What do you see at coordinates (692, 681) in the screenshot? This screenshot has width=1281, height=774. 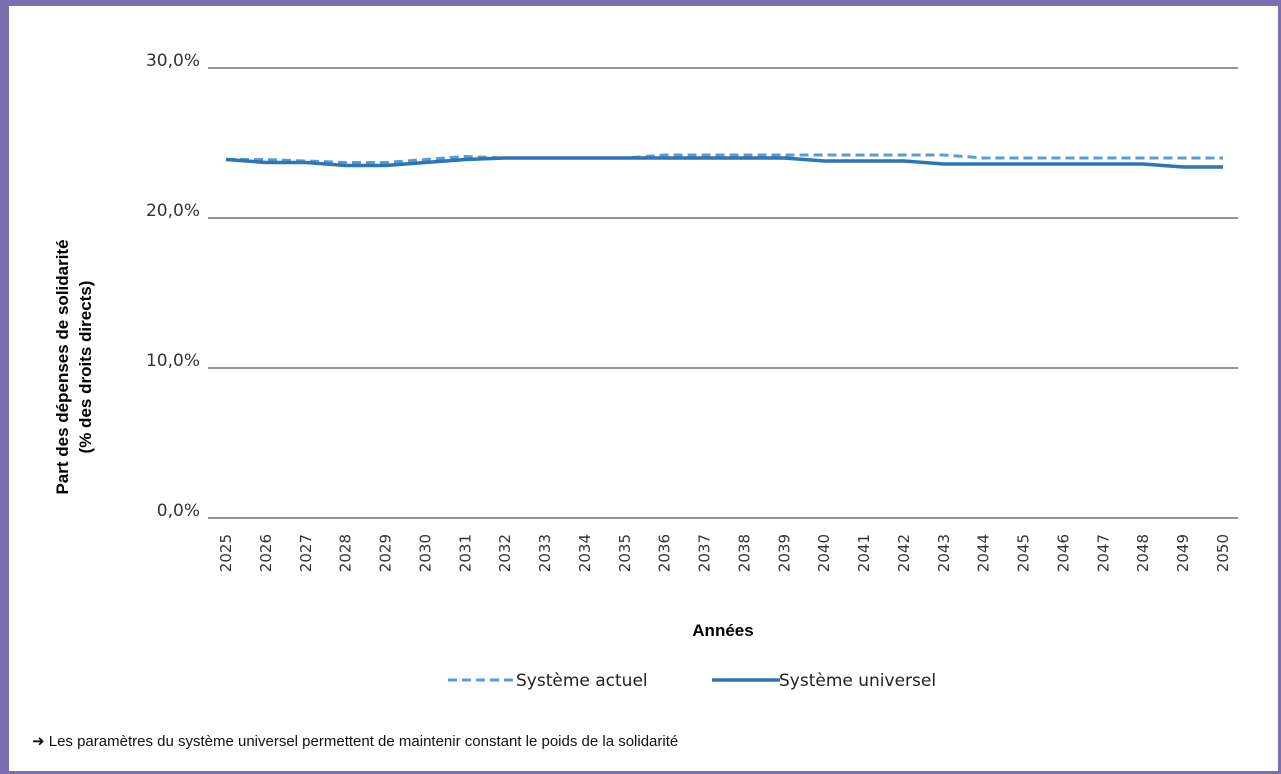 I see `legend: Système actuel Système universel` at bounding box center [692, 681].